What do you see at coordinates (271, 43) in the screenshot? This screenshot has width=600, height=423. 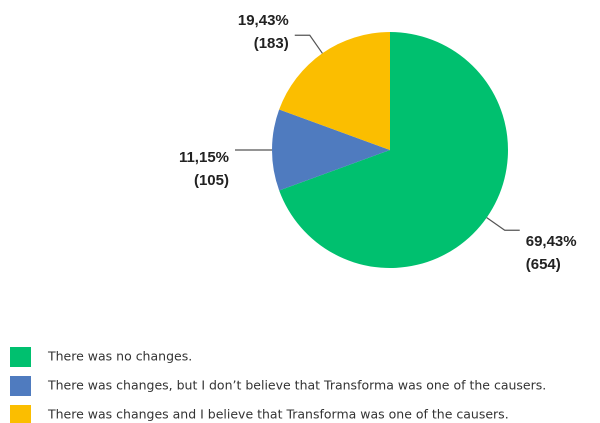 I see `count-label: (183)` at bounding box center [271, 43].